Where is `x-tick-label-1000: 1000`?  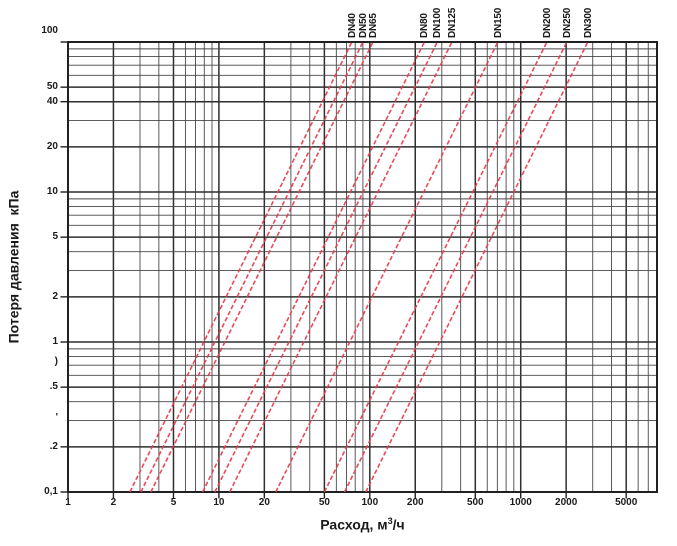
x-tick-label-1000: 1000 is located at coordinates (520, 502).